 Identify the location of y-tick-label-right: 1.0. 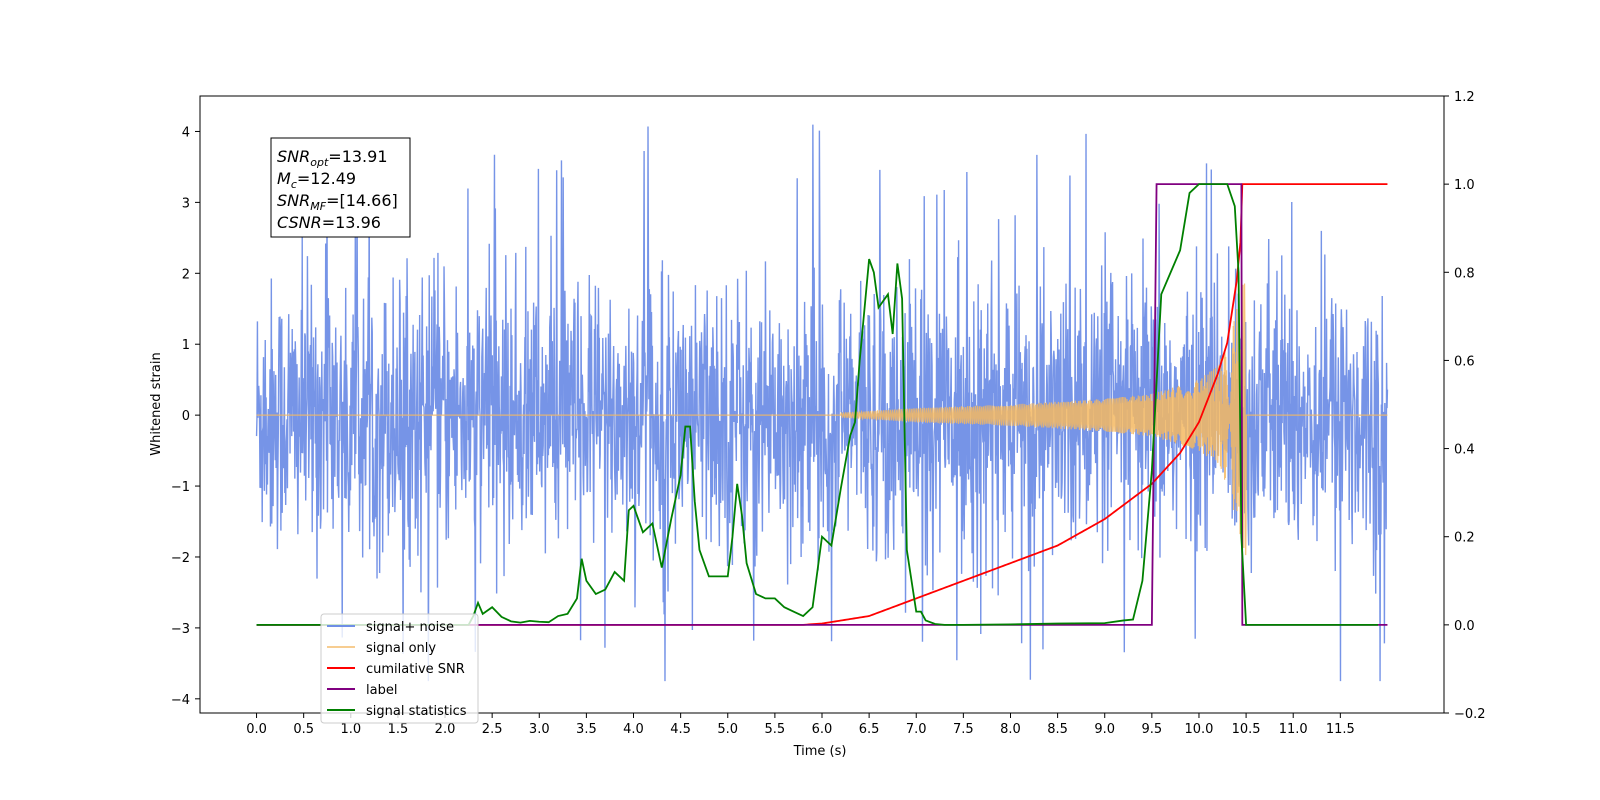
(1464, 185).